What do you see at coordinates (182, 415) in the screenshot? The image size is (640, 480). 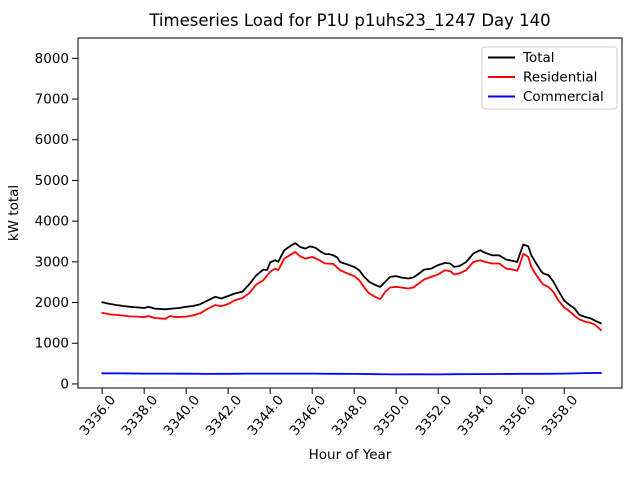 I see `x-axis-tick-label: 3340.0` at bounding box center [182, 415].